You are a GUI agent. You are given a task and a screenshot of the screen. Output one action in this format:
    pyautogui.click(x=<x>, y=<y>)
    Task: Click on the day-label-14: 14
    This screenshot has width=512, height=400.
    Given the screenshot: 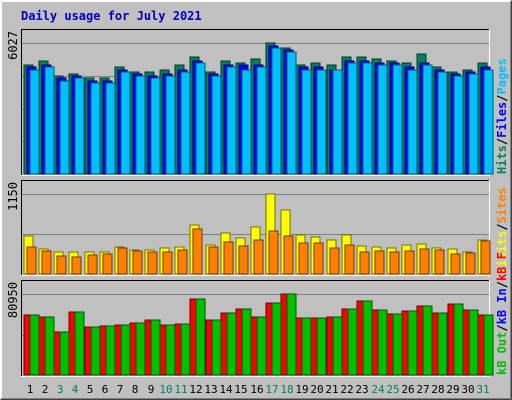 What is the action you would take?
    pyautogui.click(x=226, y=389)
    